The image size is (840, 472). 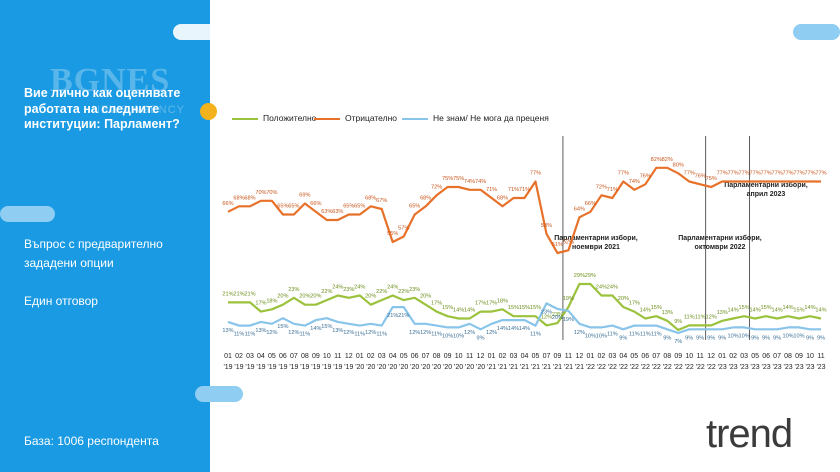 What do you see at coordinates (392, 234) in the screenshot?
I see `data-label-neg: 55%` at bounding box center [392, 234].